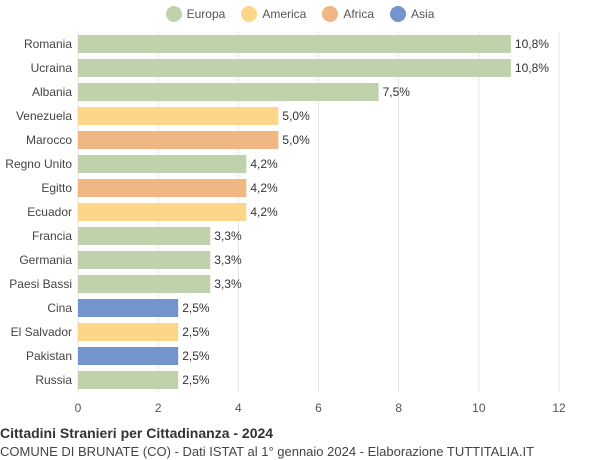  What do you see at coordinates (40, 284) in the screenshot?
I see `category-label: Paesi Bassi` at bounding box center [40, 284].